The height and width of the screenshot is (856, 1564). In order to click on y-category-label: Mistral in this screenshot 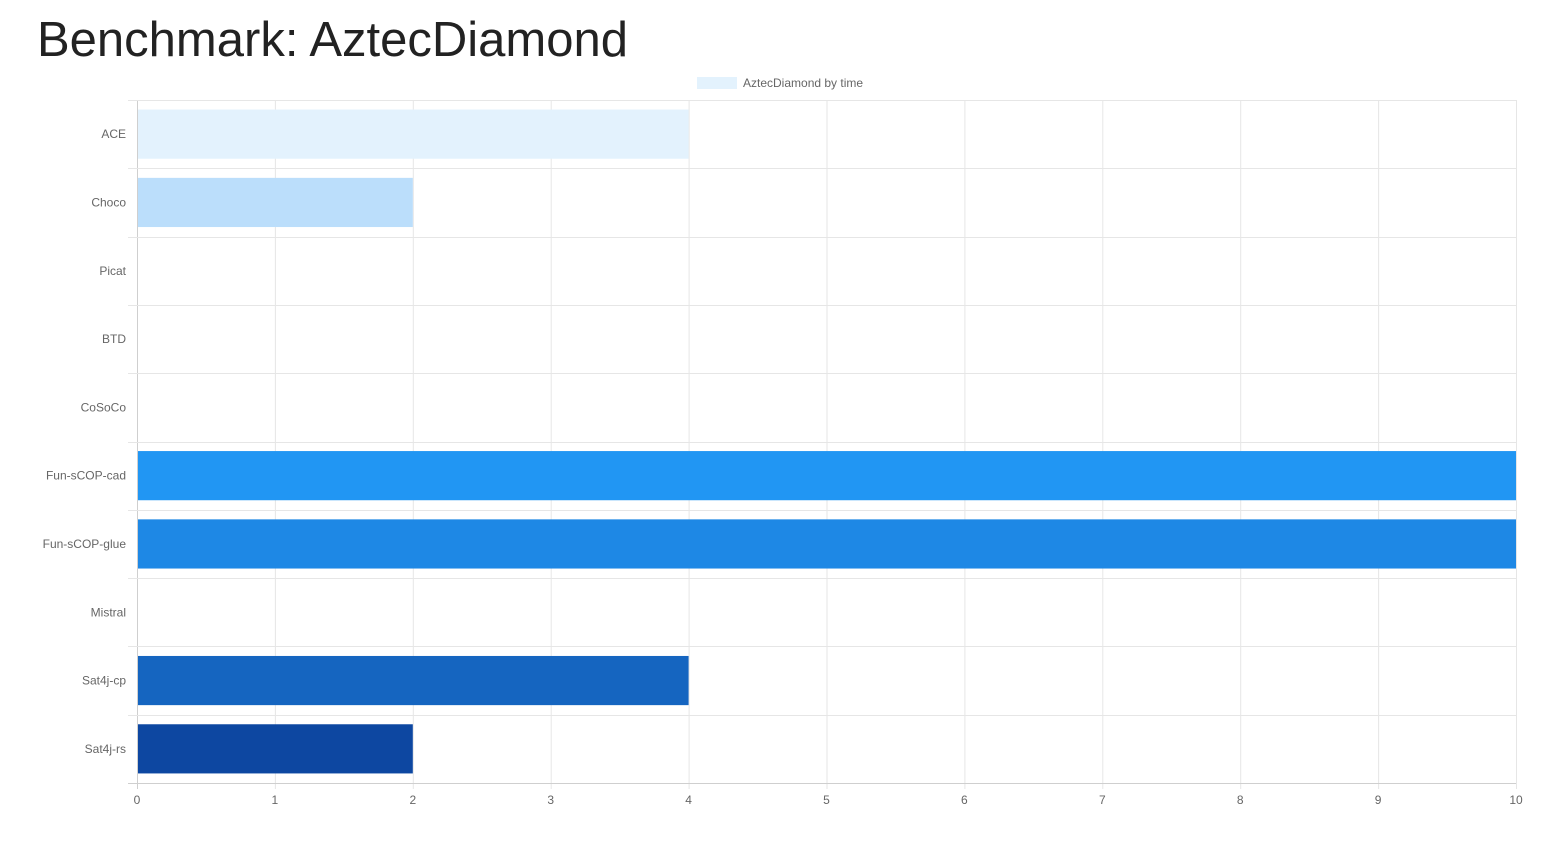, I will do `click(108, 612)`.